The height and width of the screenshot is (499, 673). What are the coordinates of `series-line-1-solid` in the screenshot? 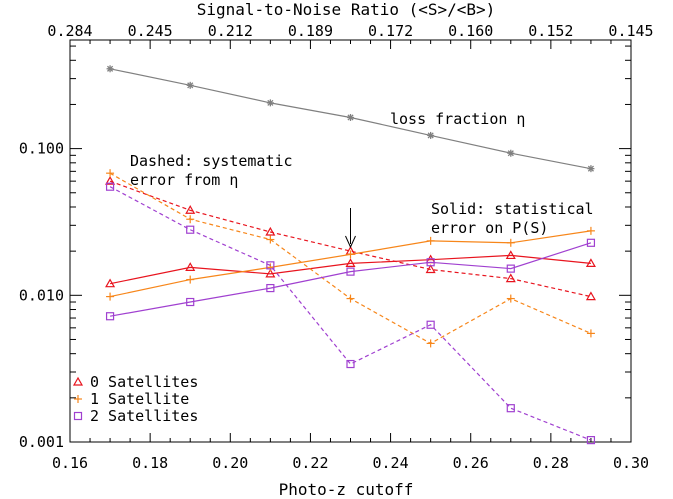 It's located at (350, 269).